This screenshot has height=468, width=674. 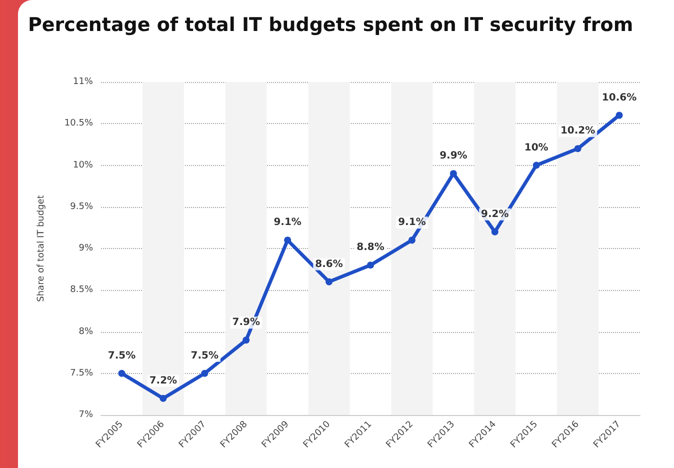 I want to click on data-label: 10.6%, so click(x=619, y=98).